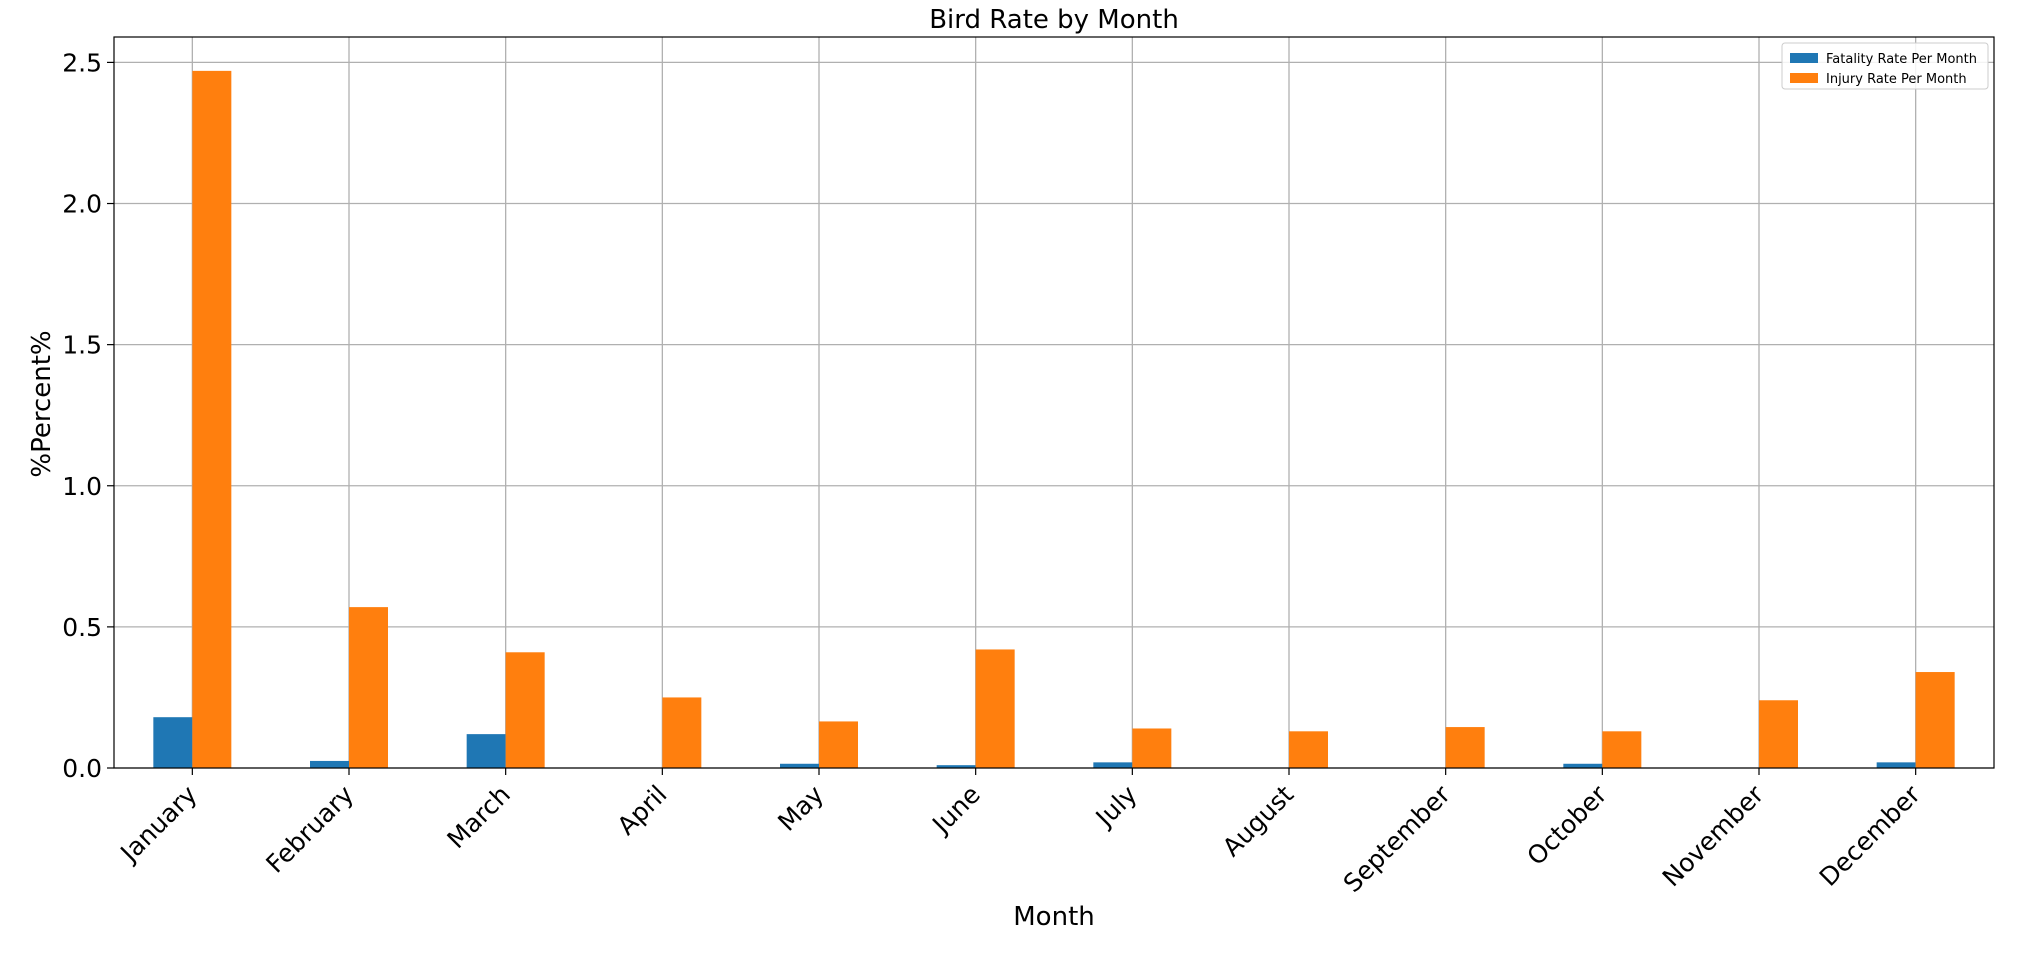 This screenshot has width=2022, height=958. What do you see at coordinates (1258, 821) in the screenshot?
I see `x-tick-label: August` at bounding box center [1258, 821].